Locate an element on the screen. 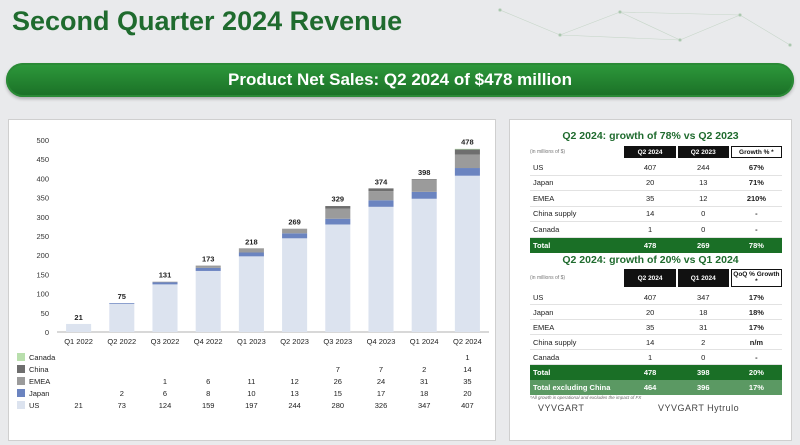 This screenshot has height=445, width=800. data-table-cell: 6 is located at coordinates (165, 393).